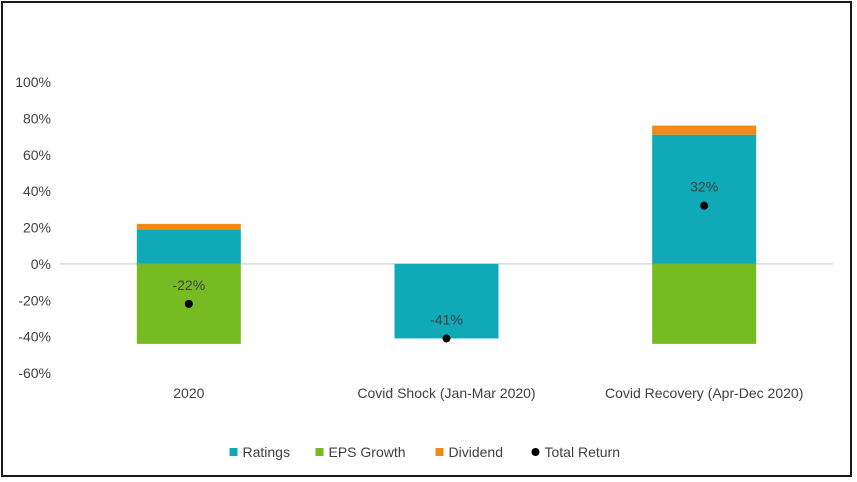 This screenshot has height=482, width=857. Describe the element at coordinates (34, 337) in the screenshot. I see `y-tick-label: -40%` at that location.